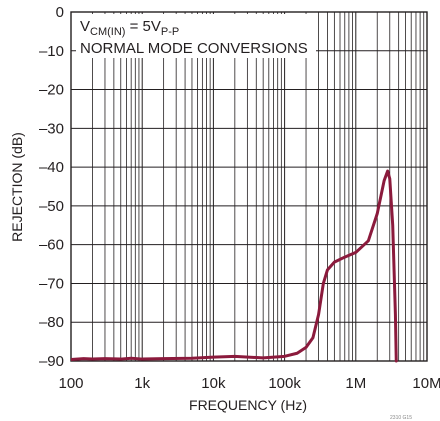 This screenshot has width=440, height=421. I want to click on y-tick-label: –30, so click(51, 128).